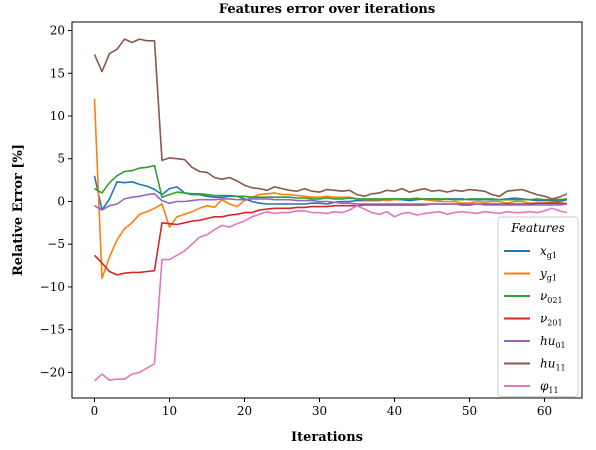 This screenshot has height=450, width=596. I want to click on x-axis: 0 10 20 30 40 50 60, so click(321, 408).